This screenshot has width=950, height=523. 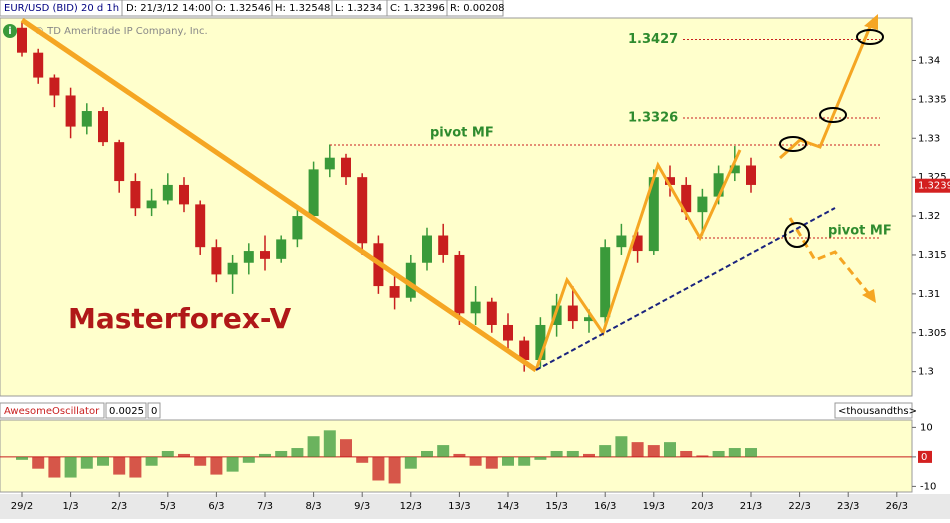 What do you see at coordinates (243, 8) in the screenshot?
I see `open: O: 1.32546` at bounding box center [243, 8].